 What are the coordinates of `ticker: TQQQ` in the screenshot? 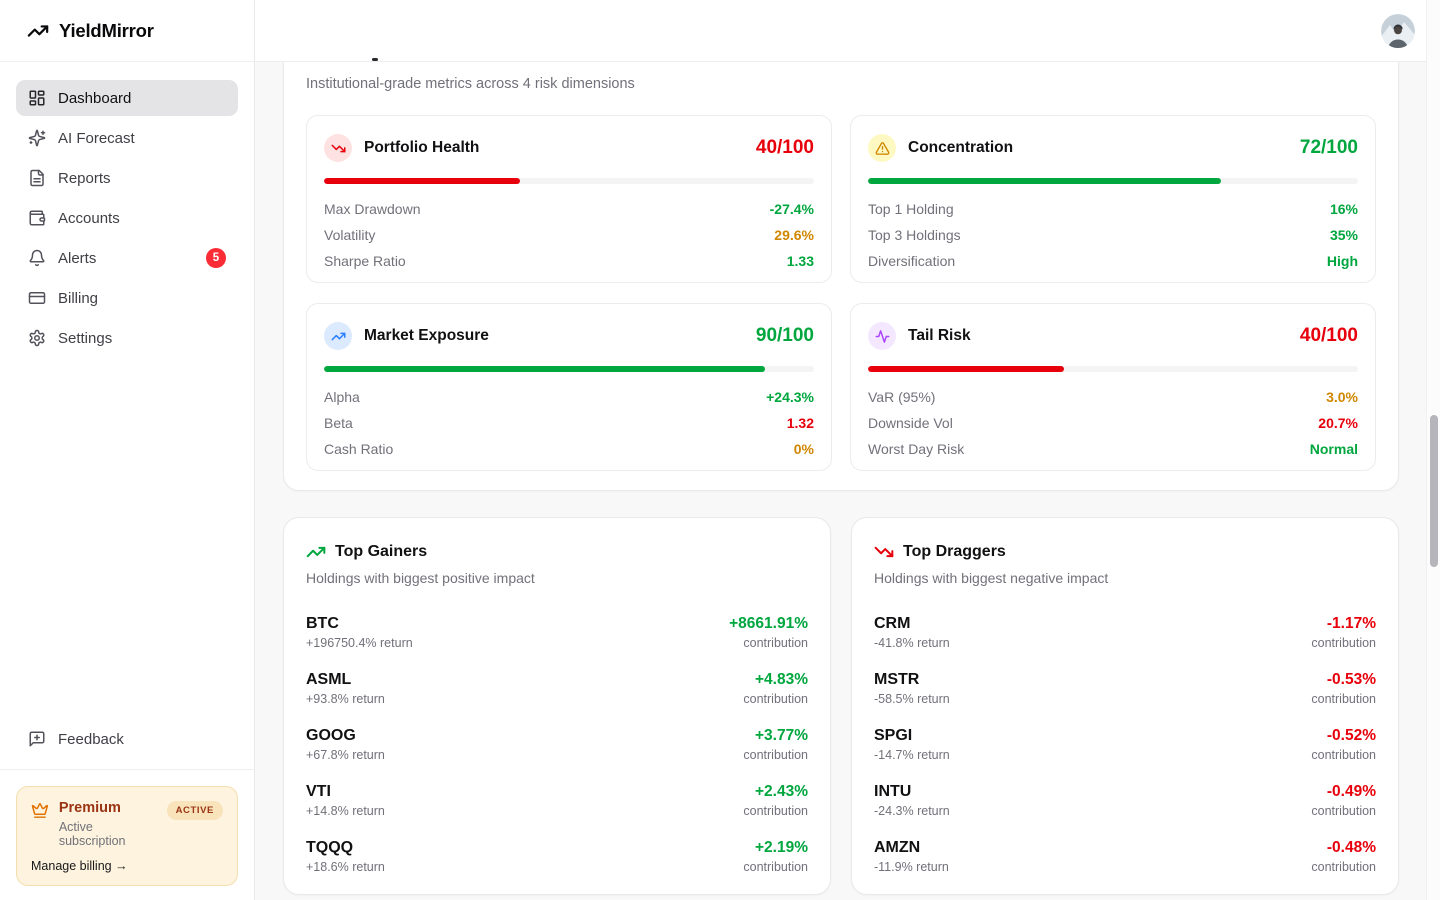 It's located at (330, 847).